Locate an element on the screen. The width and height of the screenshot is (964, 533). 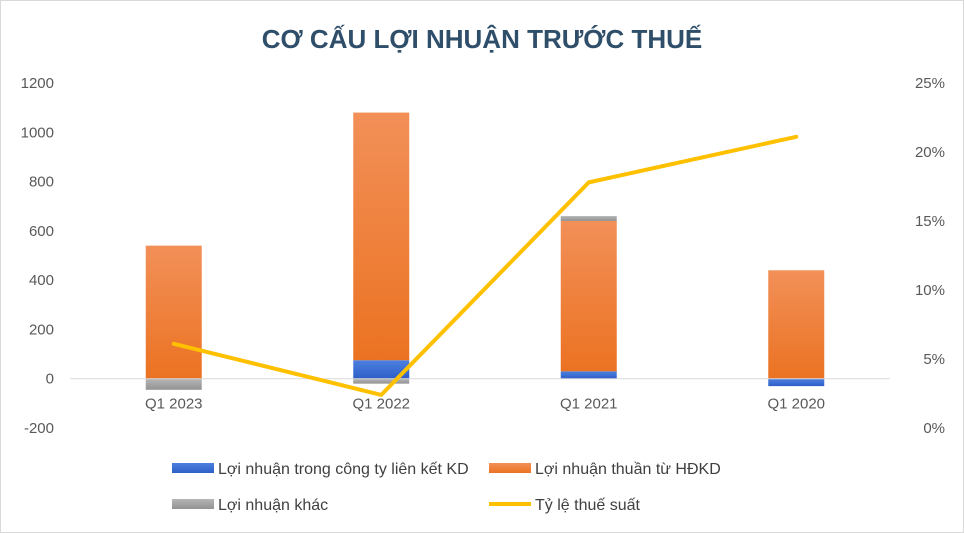
right-tick-label: 15% is located at coordinates (930, 221).